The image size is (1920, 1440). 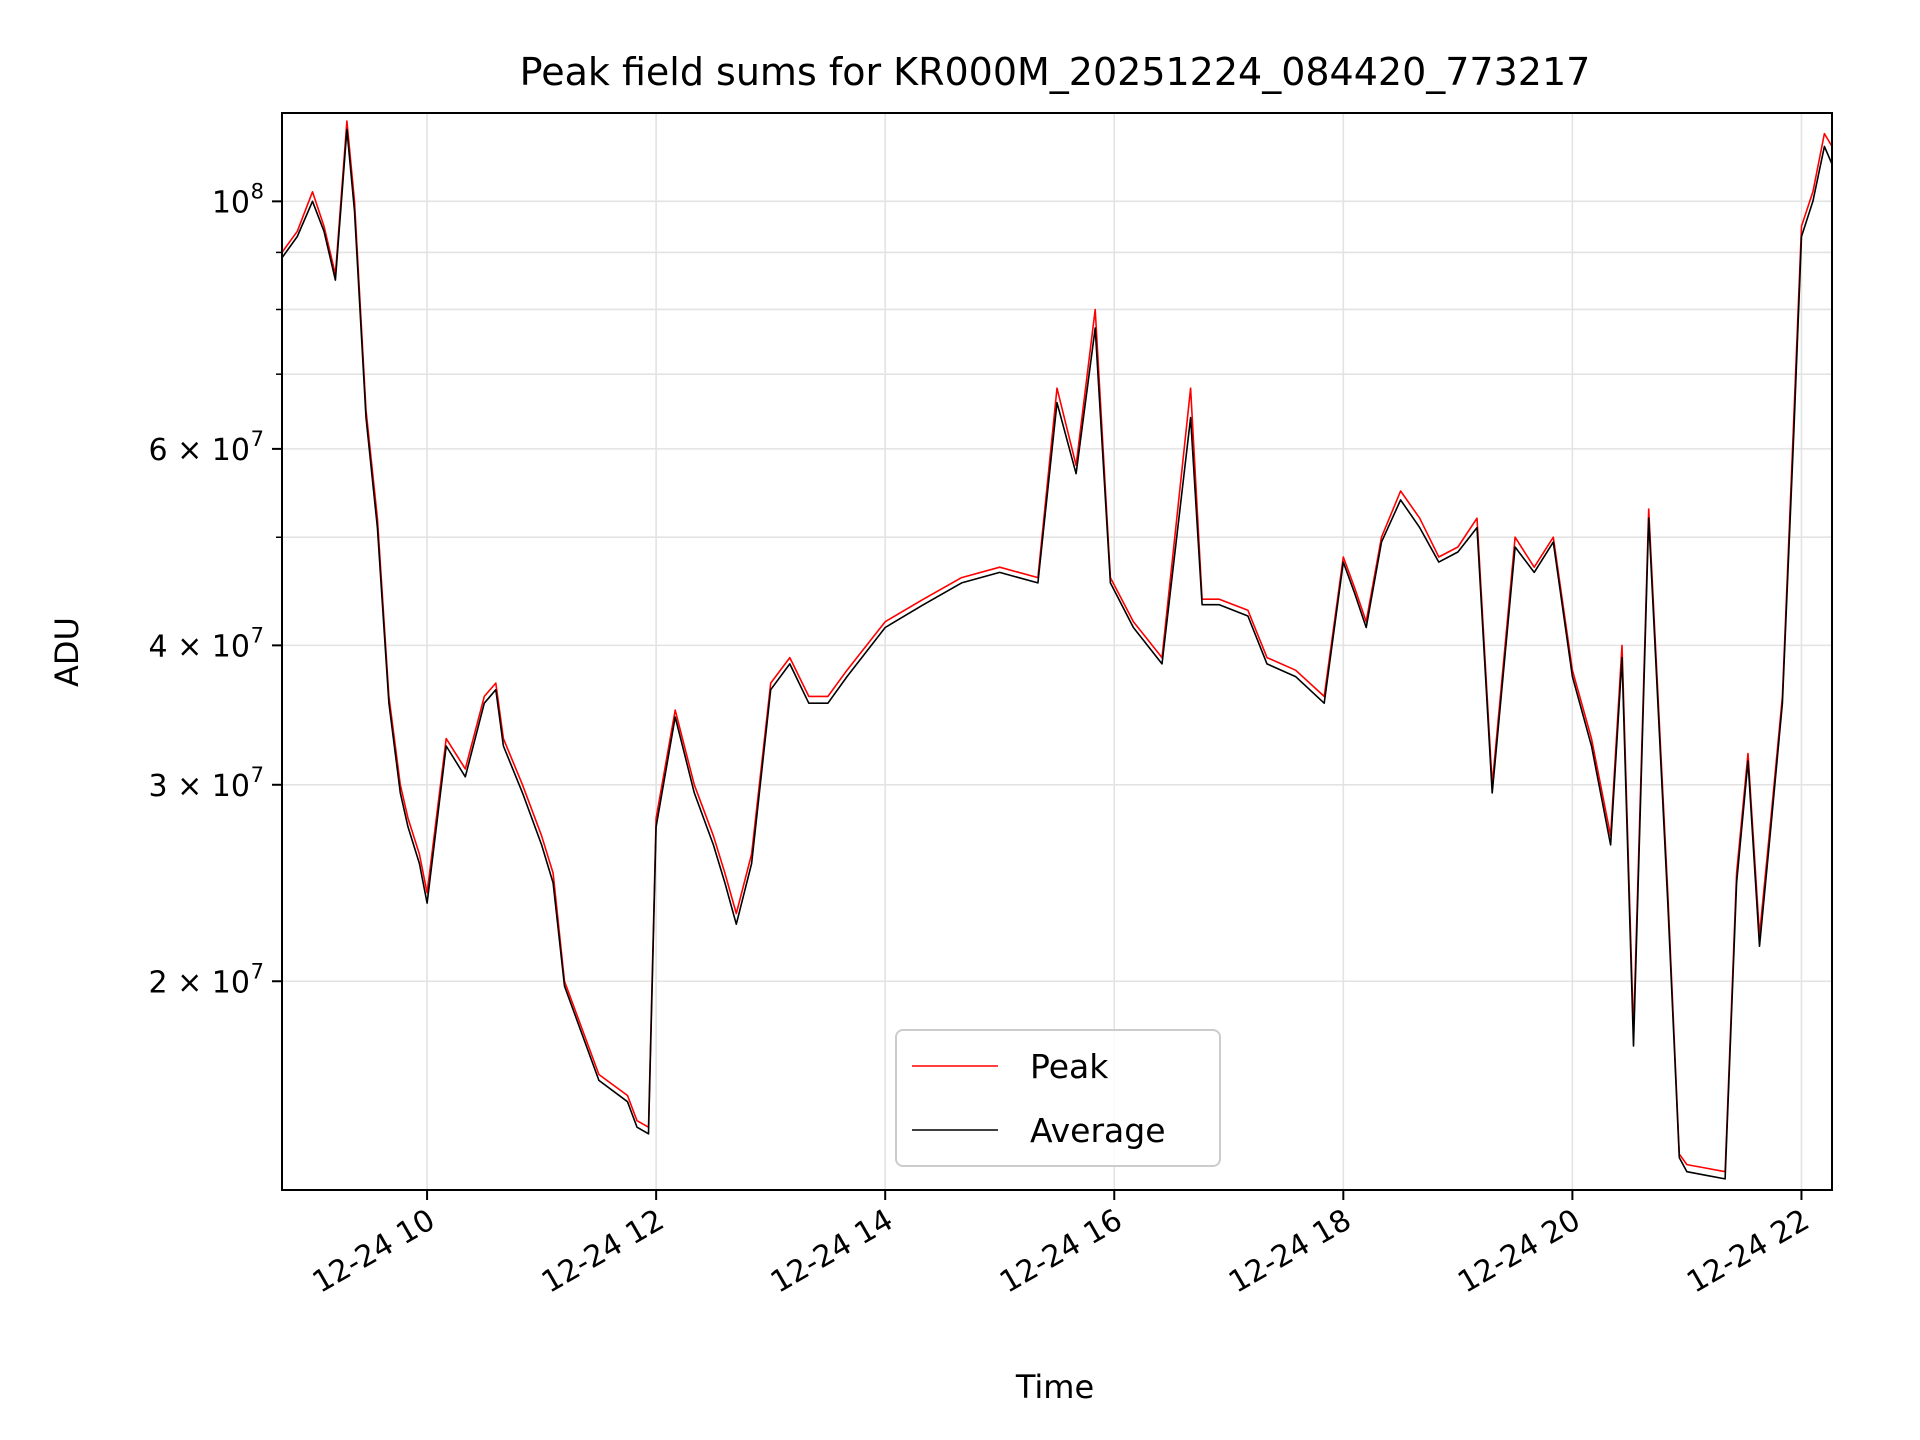 What do you see at coordinates (199, 786) in the screenshot?
I see `y-tick-label: 3 × 10` at bounding box center [199, 786].